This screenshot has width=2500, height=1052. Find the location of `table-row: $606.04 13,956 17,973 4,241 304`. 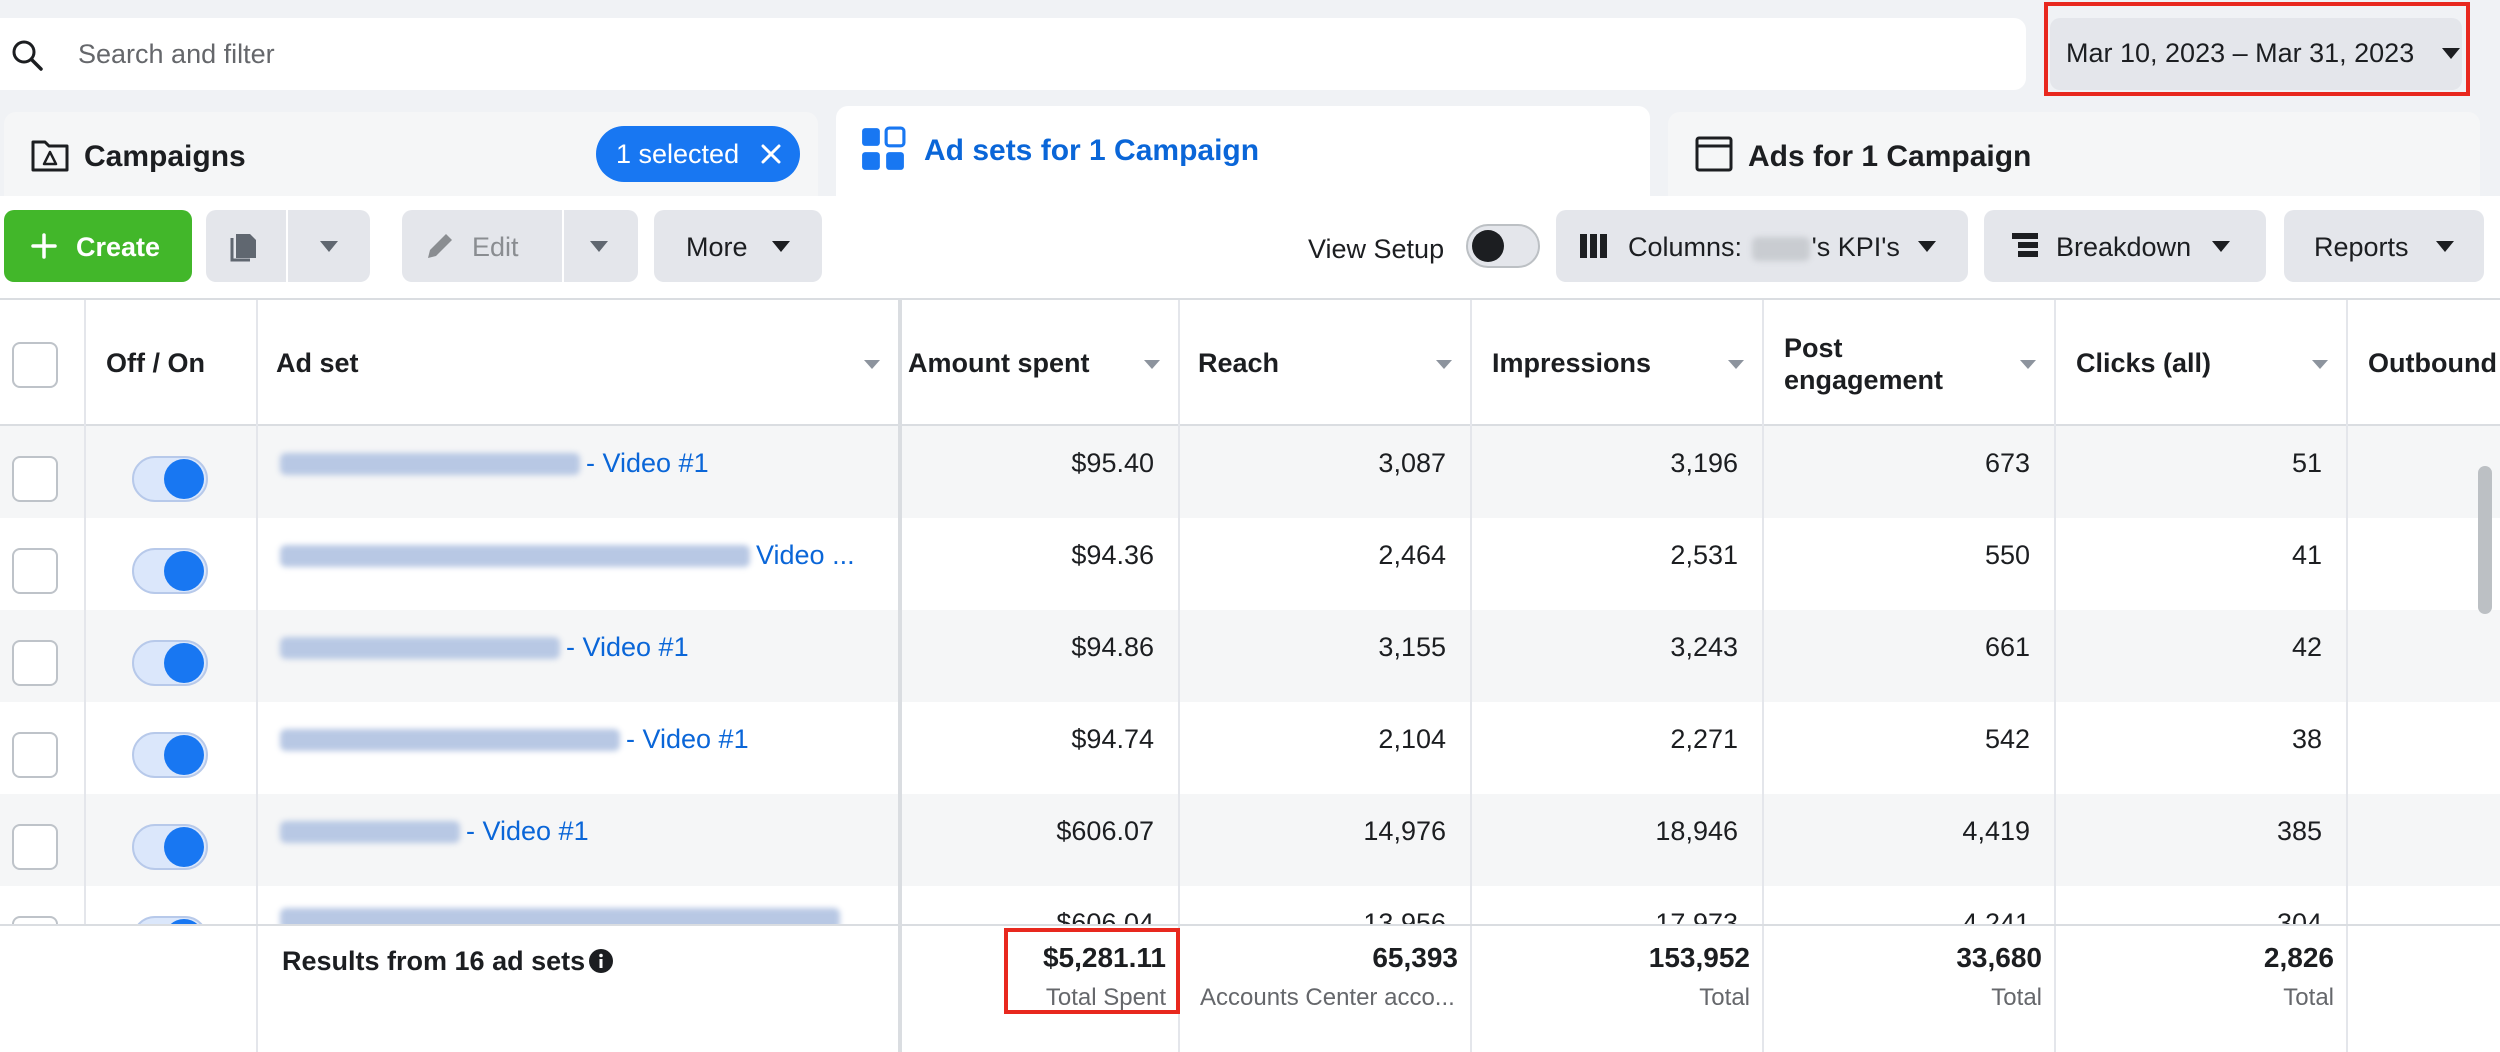

table-row: $606.04 13,956 17,973 4,241 304 is located at coordinates (1250, 905).